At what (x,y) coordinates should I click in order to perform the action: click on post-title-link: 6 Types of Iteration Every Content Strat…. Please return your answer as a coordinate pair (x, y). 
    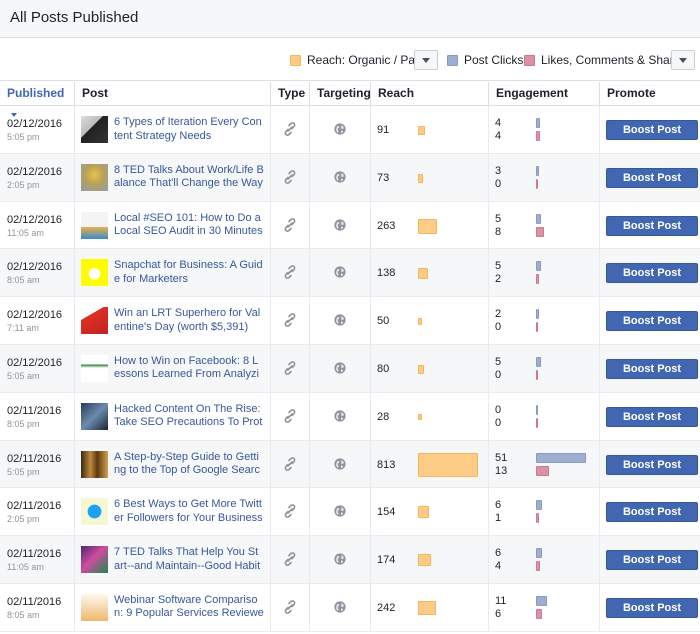
    Looking at the image, I should click on (188, 129).